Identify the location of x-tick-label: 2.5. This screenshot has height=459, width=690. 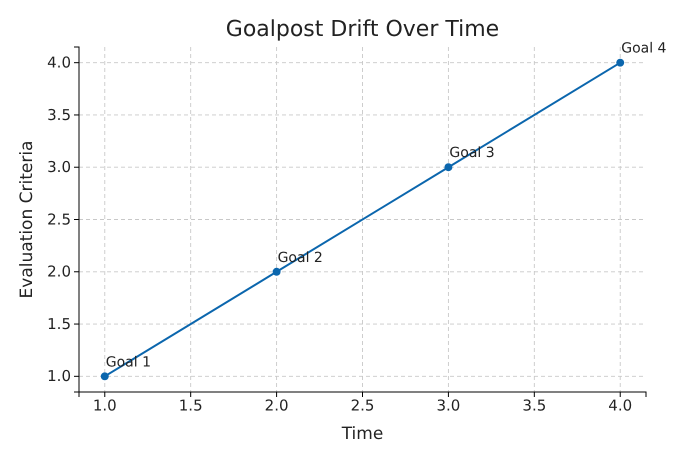
(362, 405).